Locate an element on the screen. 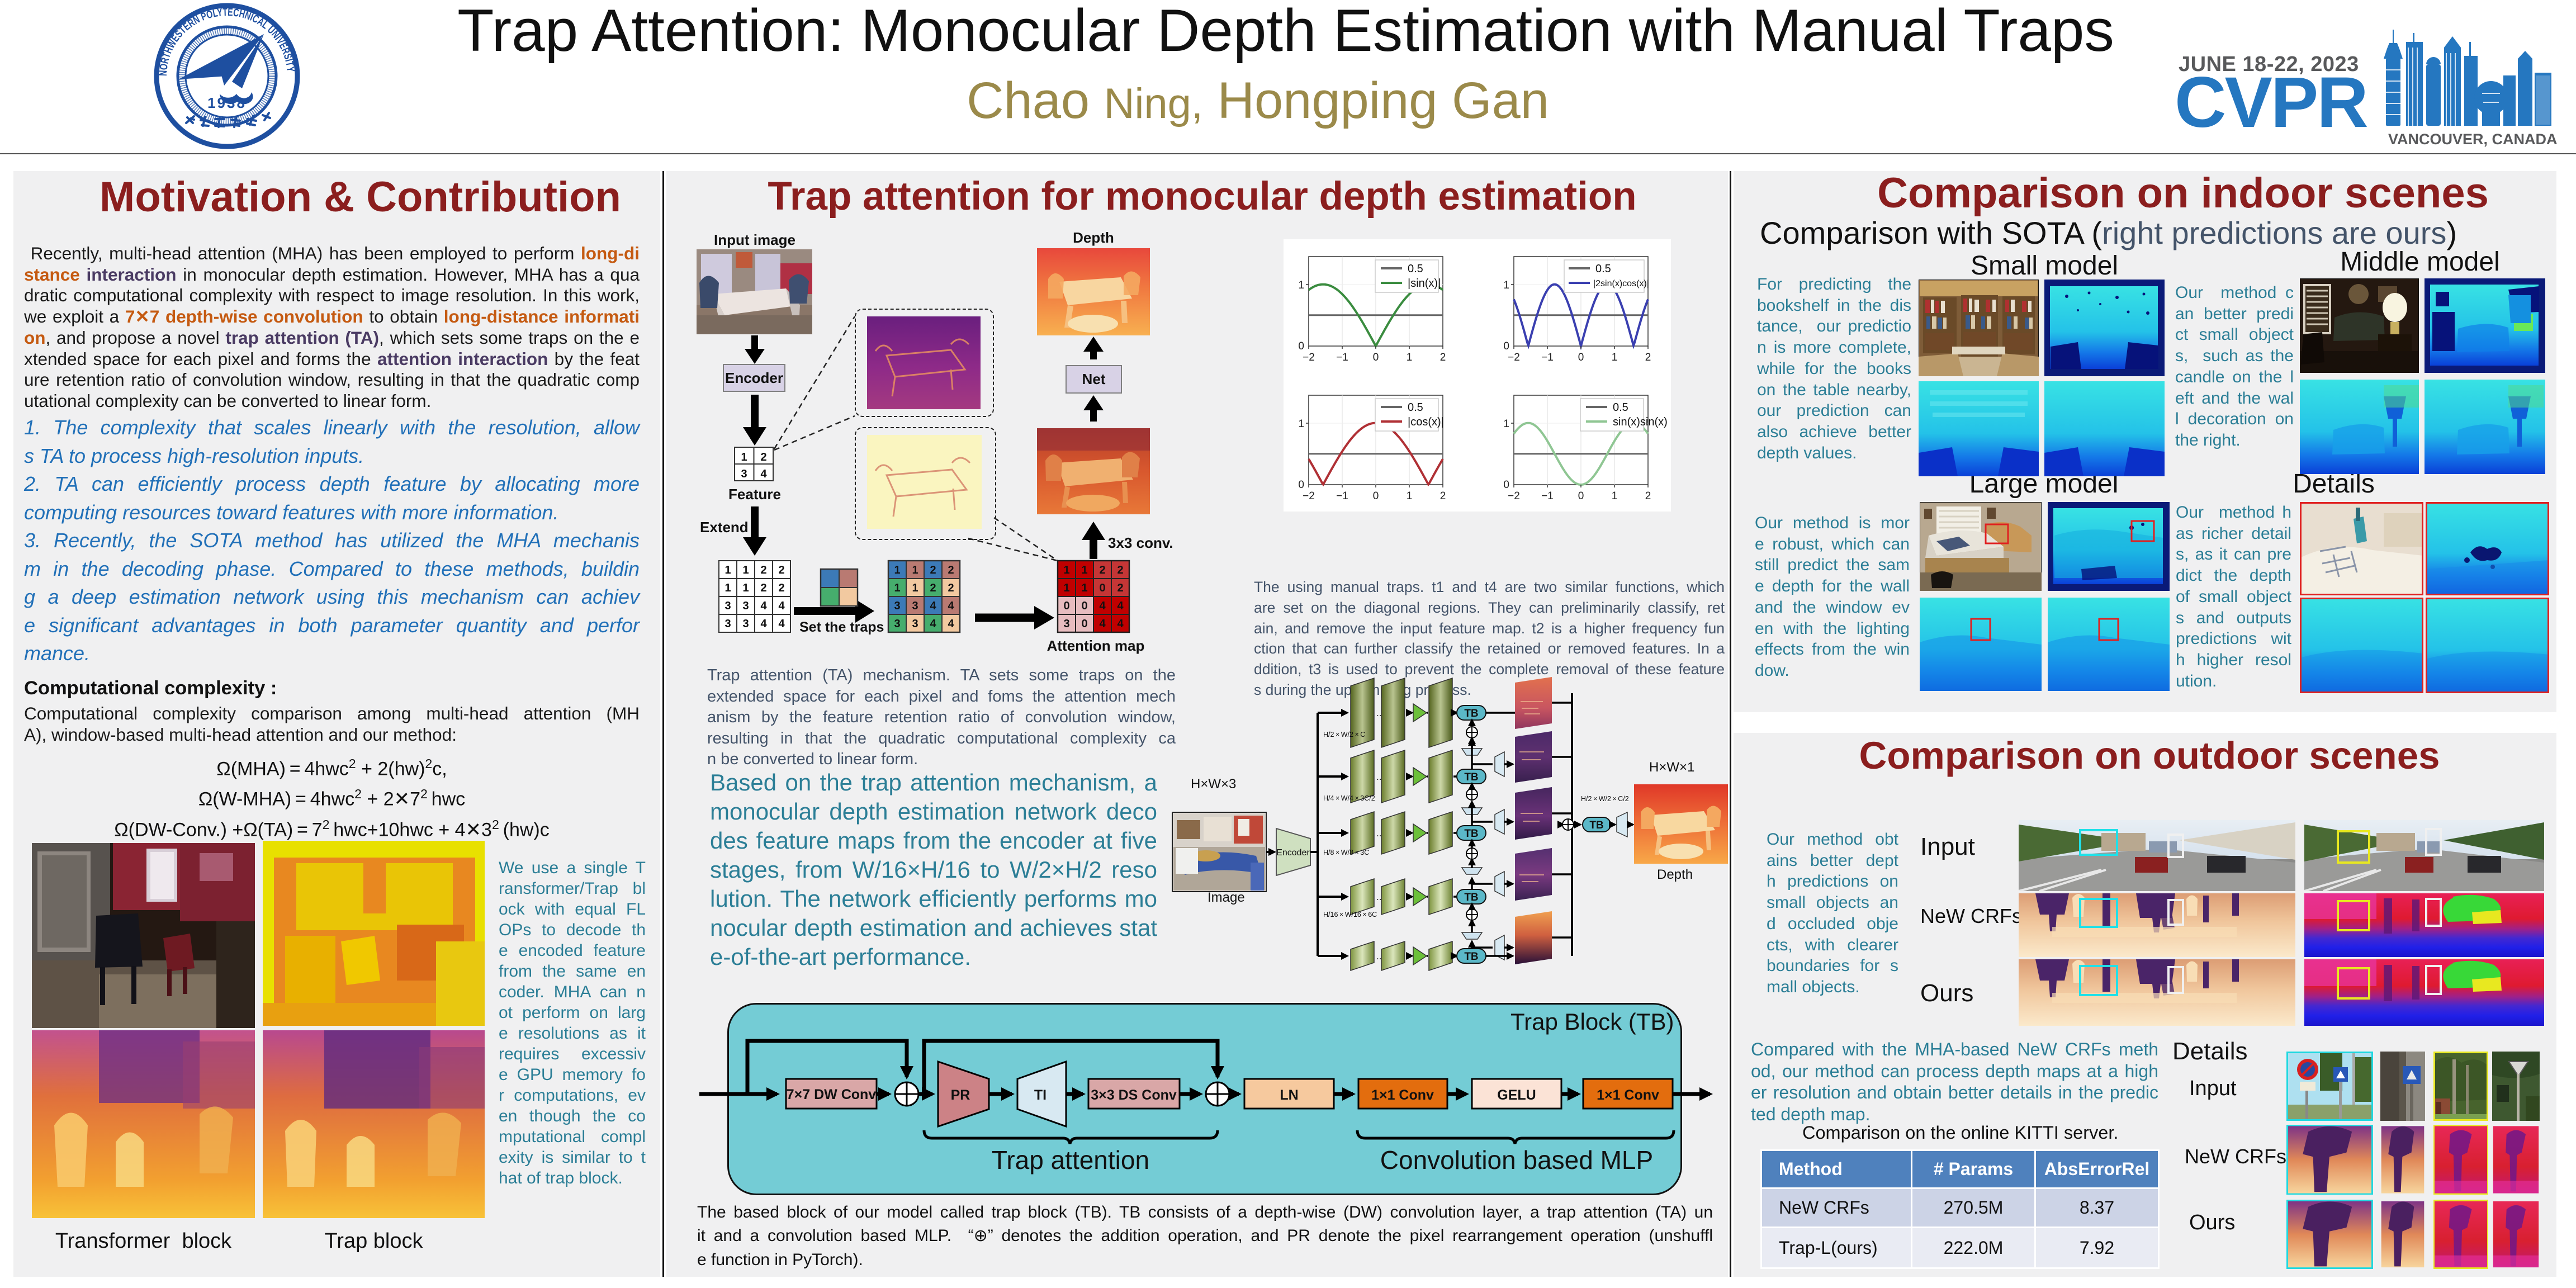 The width and height of the screenshot is (2576, 1288). svg-text: TI is located at coordinates (1040, 1095).